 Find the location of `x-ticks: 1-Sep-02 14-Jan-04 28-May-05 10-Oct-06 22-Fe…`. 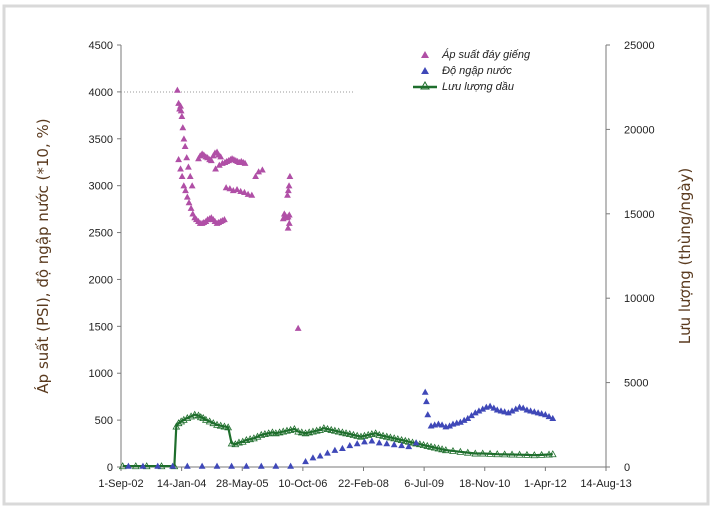

x-ticks: 1-Sep-02 14-Jan-04 28-May-05 10-Oct-06 22-Fe… is located at coordinates (365, 478).